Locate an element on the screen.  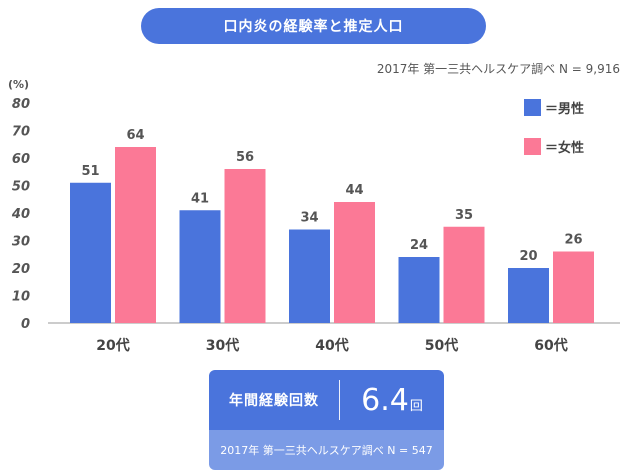
y-tick-label: 70 is located at coordinates (21, 132).